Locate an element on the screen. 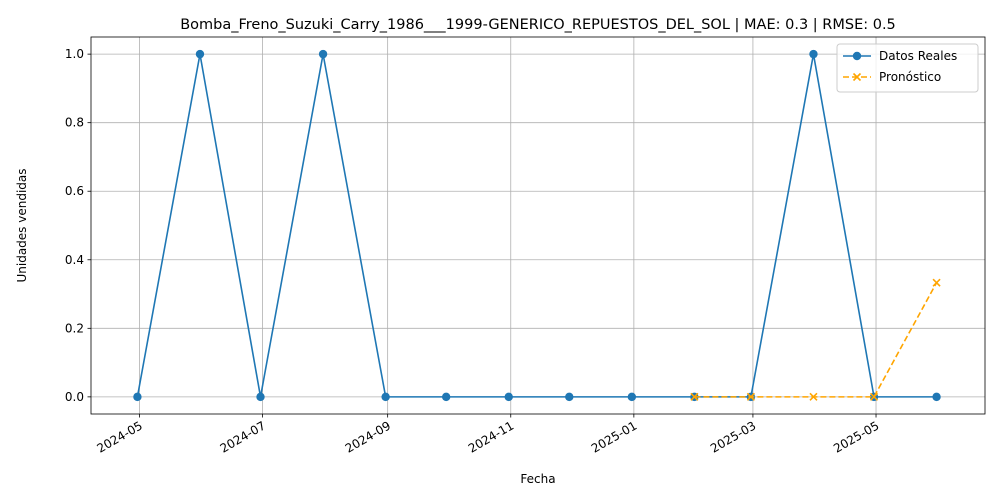 Image resolution: width=1000 pixels, height=500 pixels. legend-label-datos-reales: Datos Reales is located at coordinates (918, 56).